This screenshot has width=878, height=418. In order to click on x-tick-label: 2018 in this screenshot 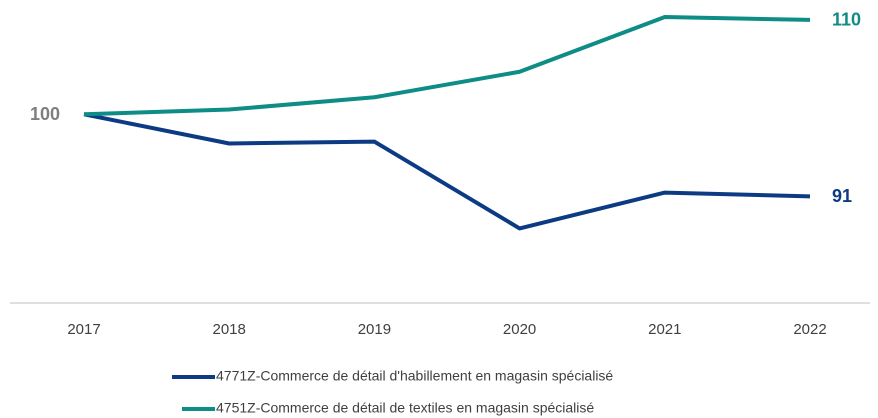, I will do `click(229, 329)`.